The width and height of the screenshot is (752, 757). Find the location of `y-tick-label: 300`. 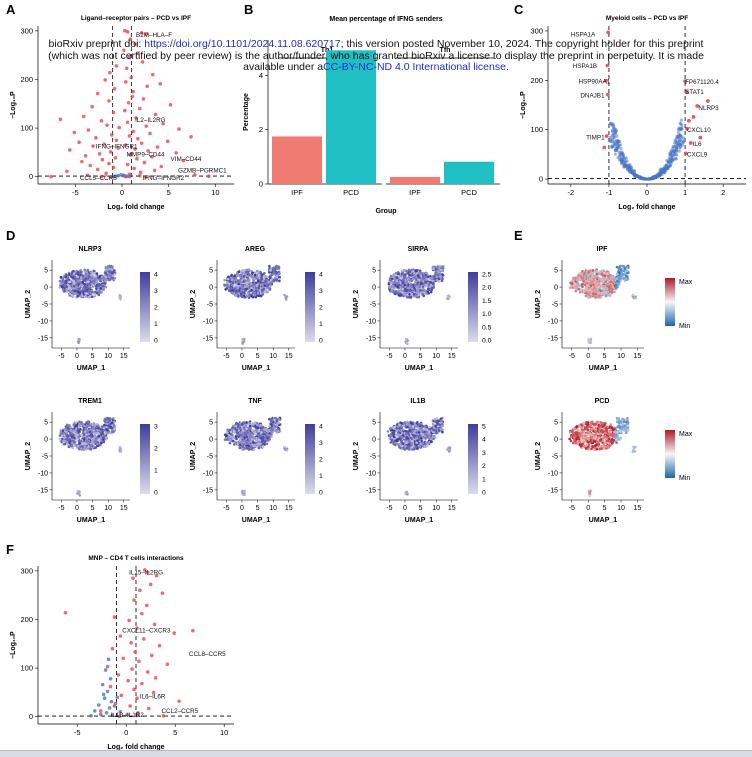

y-tick-label: 300 is located at coordinates (536, 30).